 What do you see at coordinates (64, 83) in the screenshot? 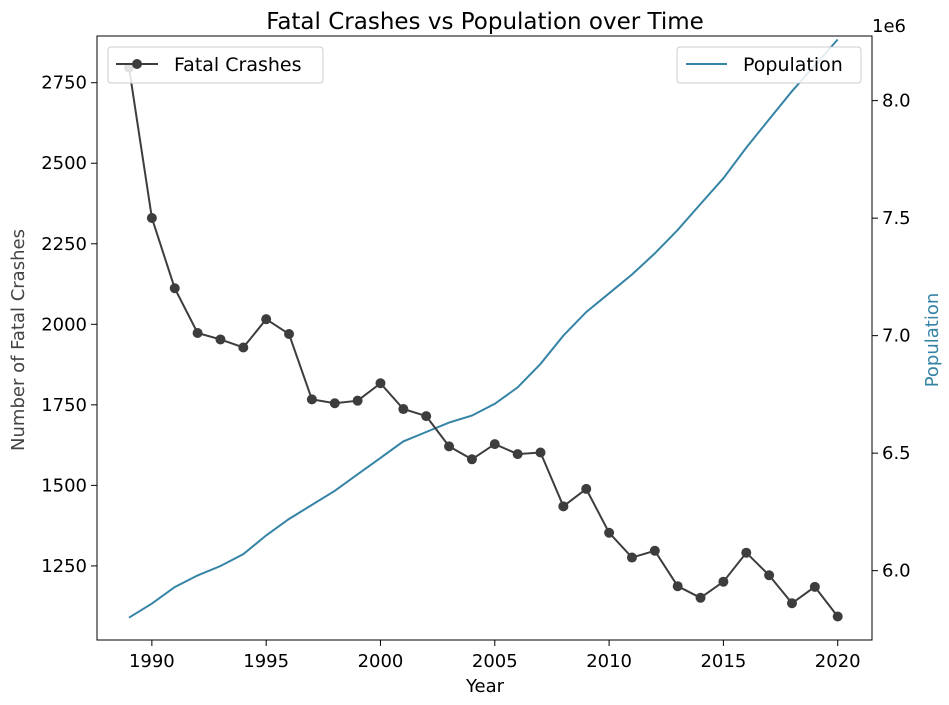
I see `y-left-tick-label: 2750` at bounding box center [64, 83].